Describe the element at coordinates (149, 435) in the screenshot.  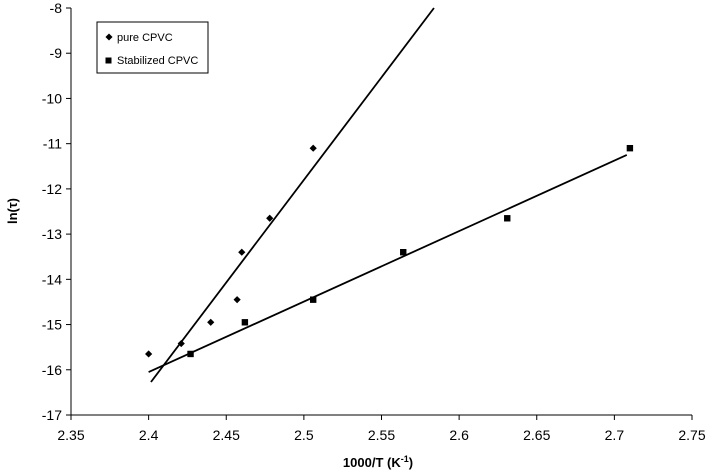
I see `x-tick-label: 2.4` at that location.